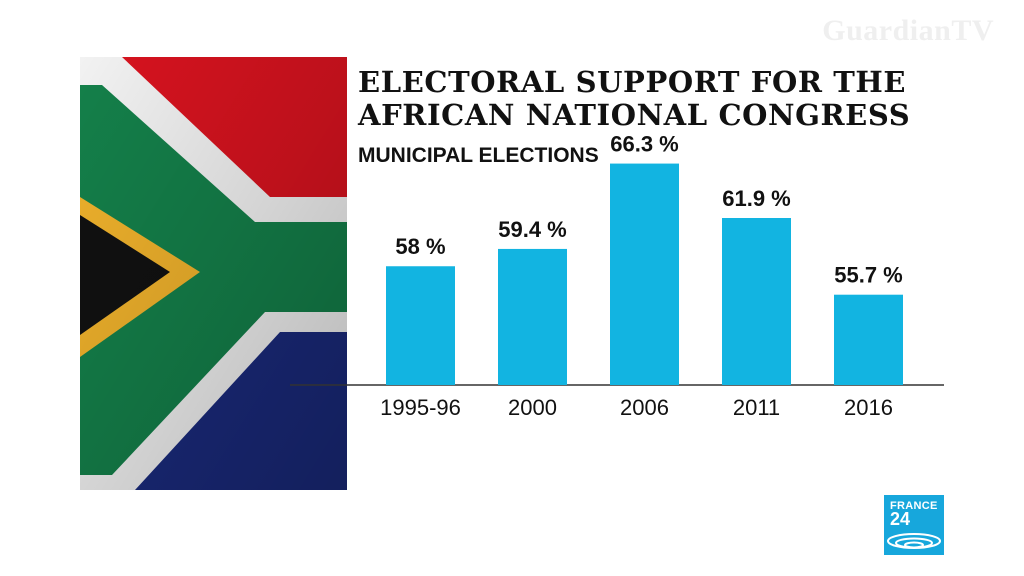 This screenshot has width=1024, height=576. What do you see at coordinates (900, 519) in the screenshot?
I see `logo-line2: 24` at bounding box center [900, 519].